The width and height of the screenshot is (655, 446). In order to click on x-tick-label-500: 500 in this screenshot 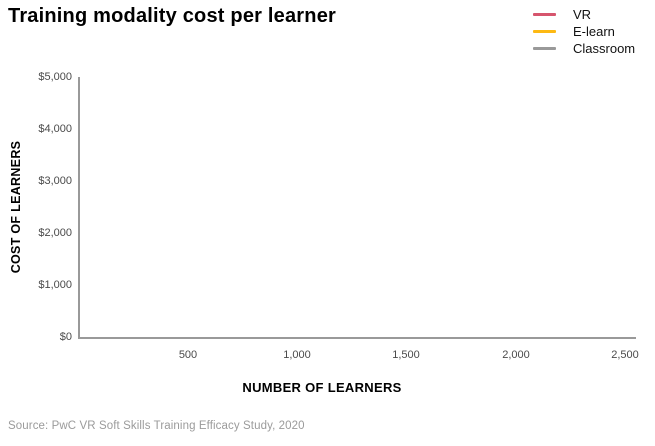, I will do `click(188, 355)`.